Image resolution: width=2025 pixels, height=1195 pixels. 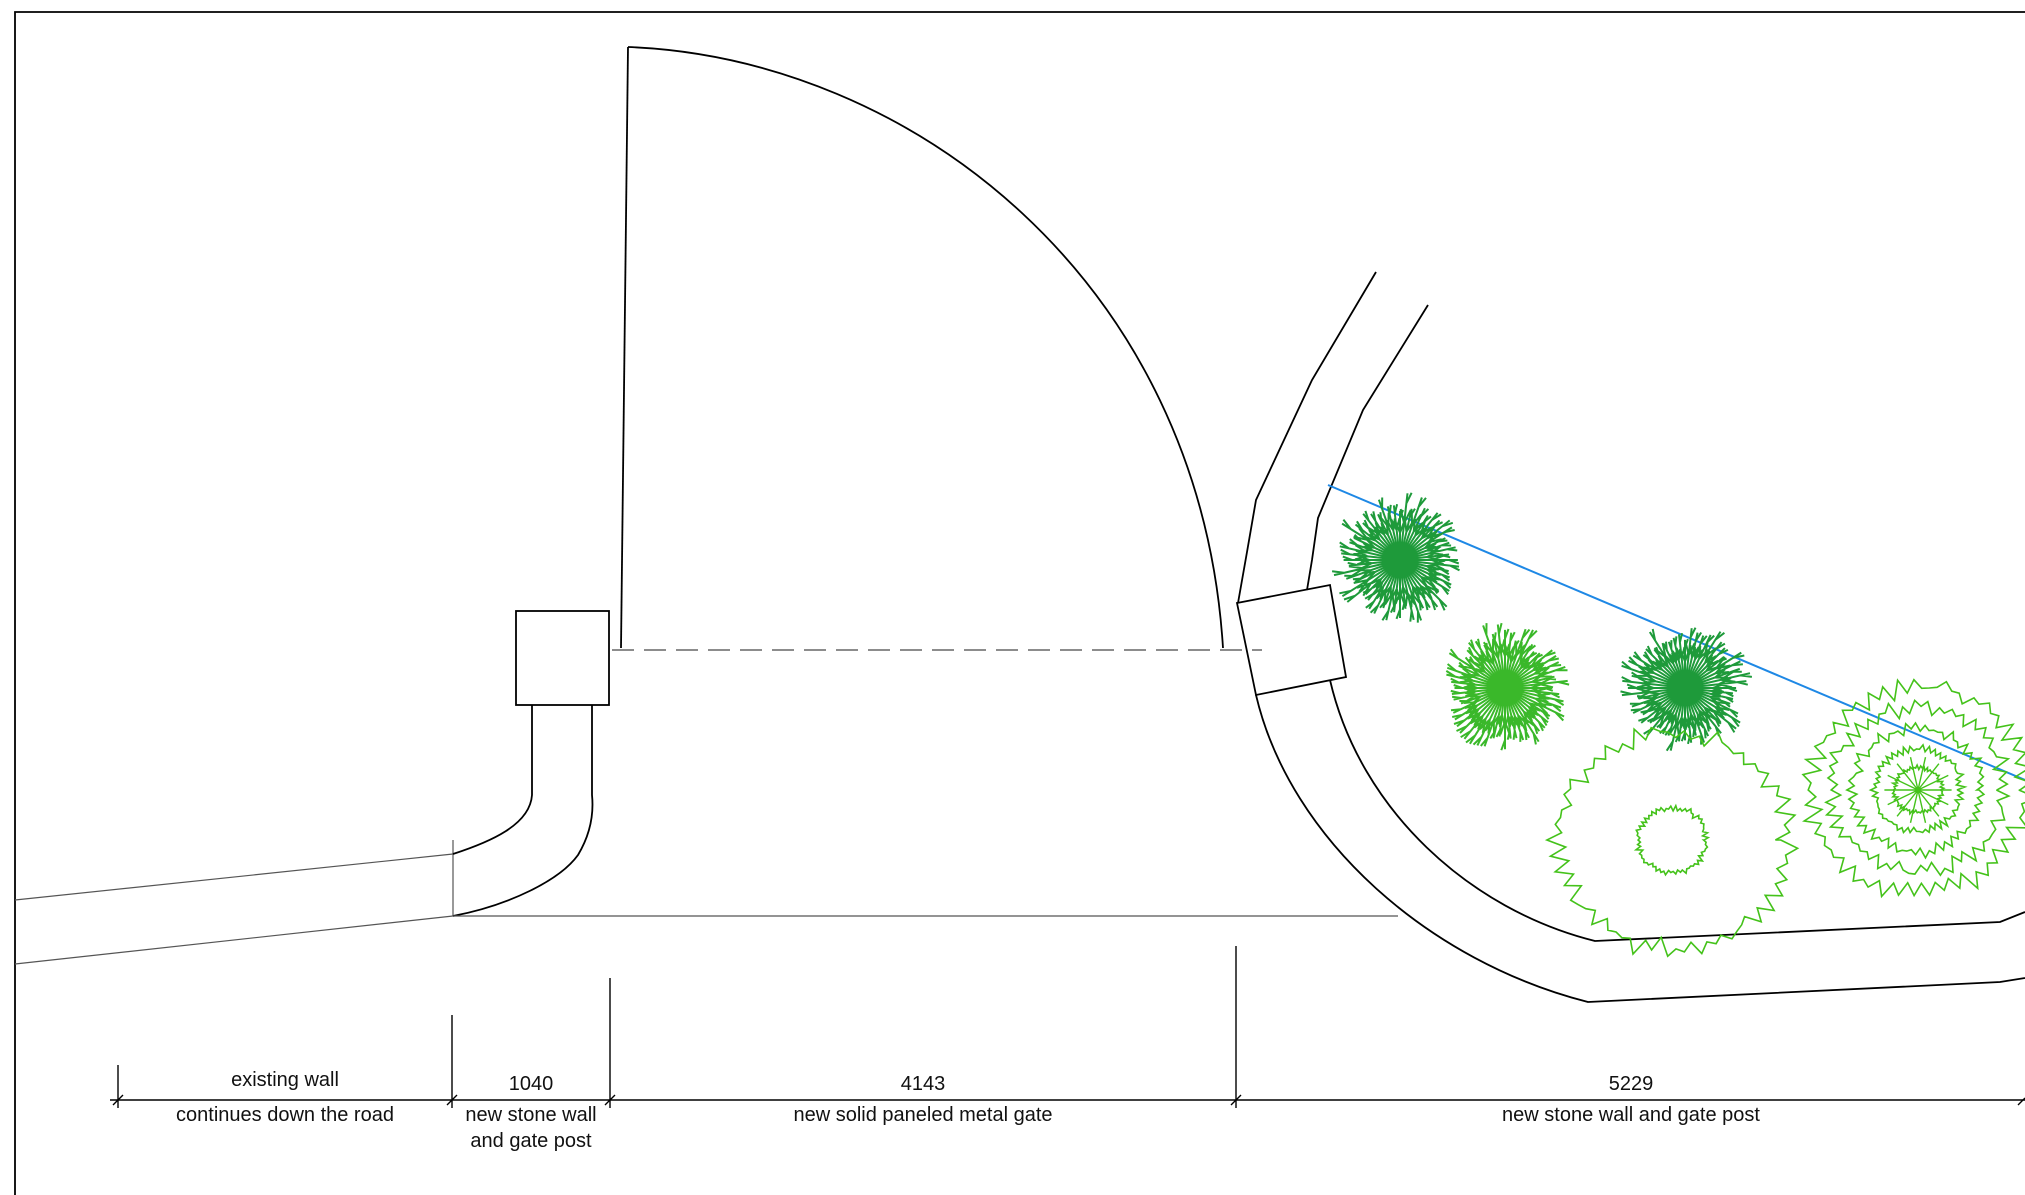 What do you see at coordinates (923, 1084) in the screenshot?
I see `dim-value-gate: 4143` at bounding box center [923, 1084].